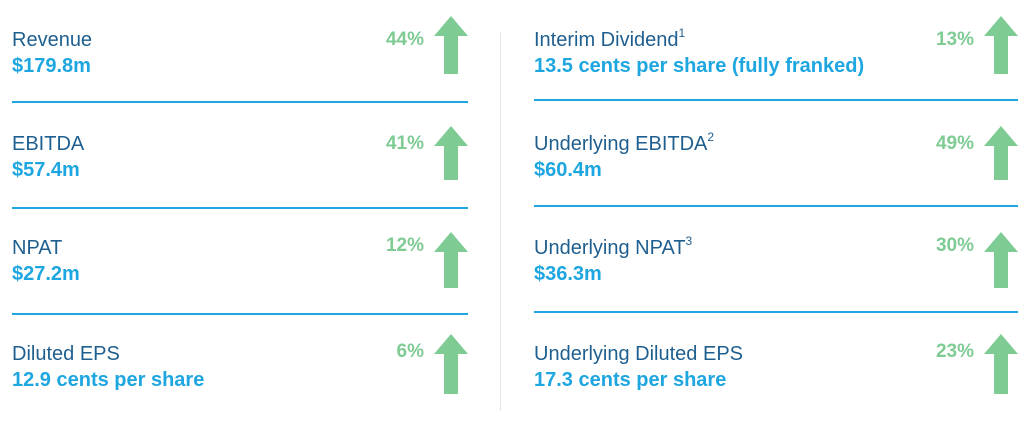 This screenshot has height=432, width=1032. Describe the element at coordinates (240, 383) in the screenshot. I see `metric-diluted-eps: Diluted EPS 12.9 cents per share 6%` at that location.